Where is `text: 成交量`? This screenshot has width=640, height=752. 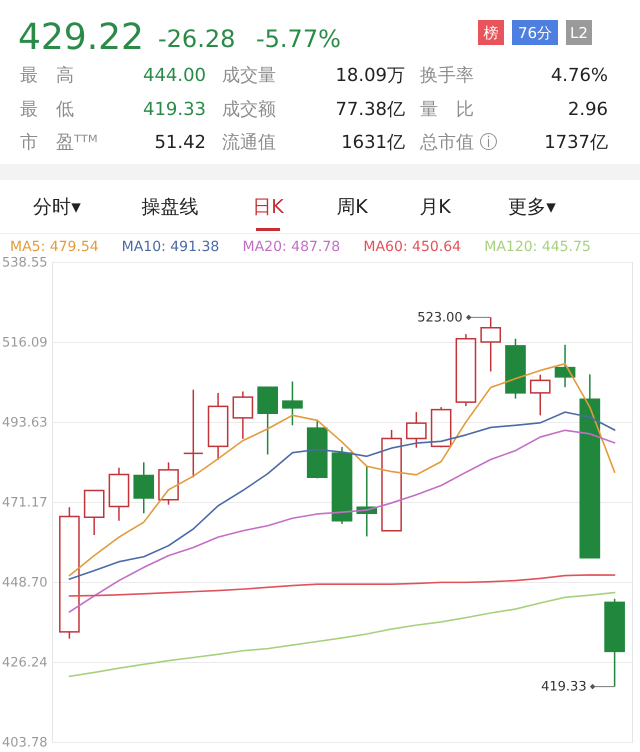 text: 成交量 is located at coordinates (249, 75).